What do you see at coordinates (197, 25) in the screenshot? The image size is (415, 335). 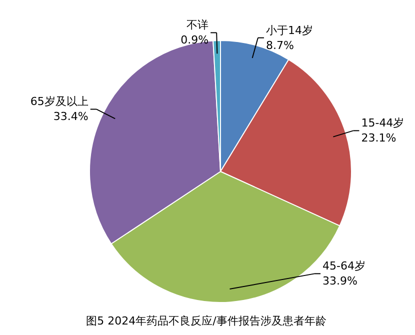 I see `slice-label: 不详` at bounding box center [197, 25].